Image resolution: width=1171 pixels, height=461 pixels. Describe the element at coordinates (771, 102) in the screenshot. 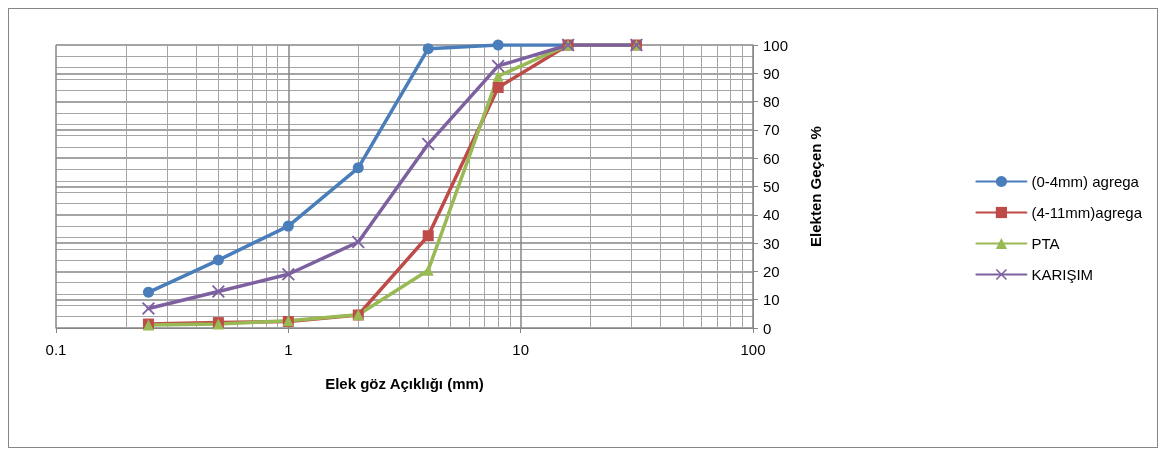

I see `y-tick-label: 80` at that location.